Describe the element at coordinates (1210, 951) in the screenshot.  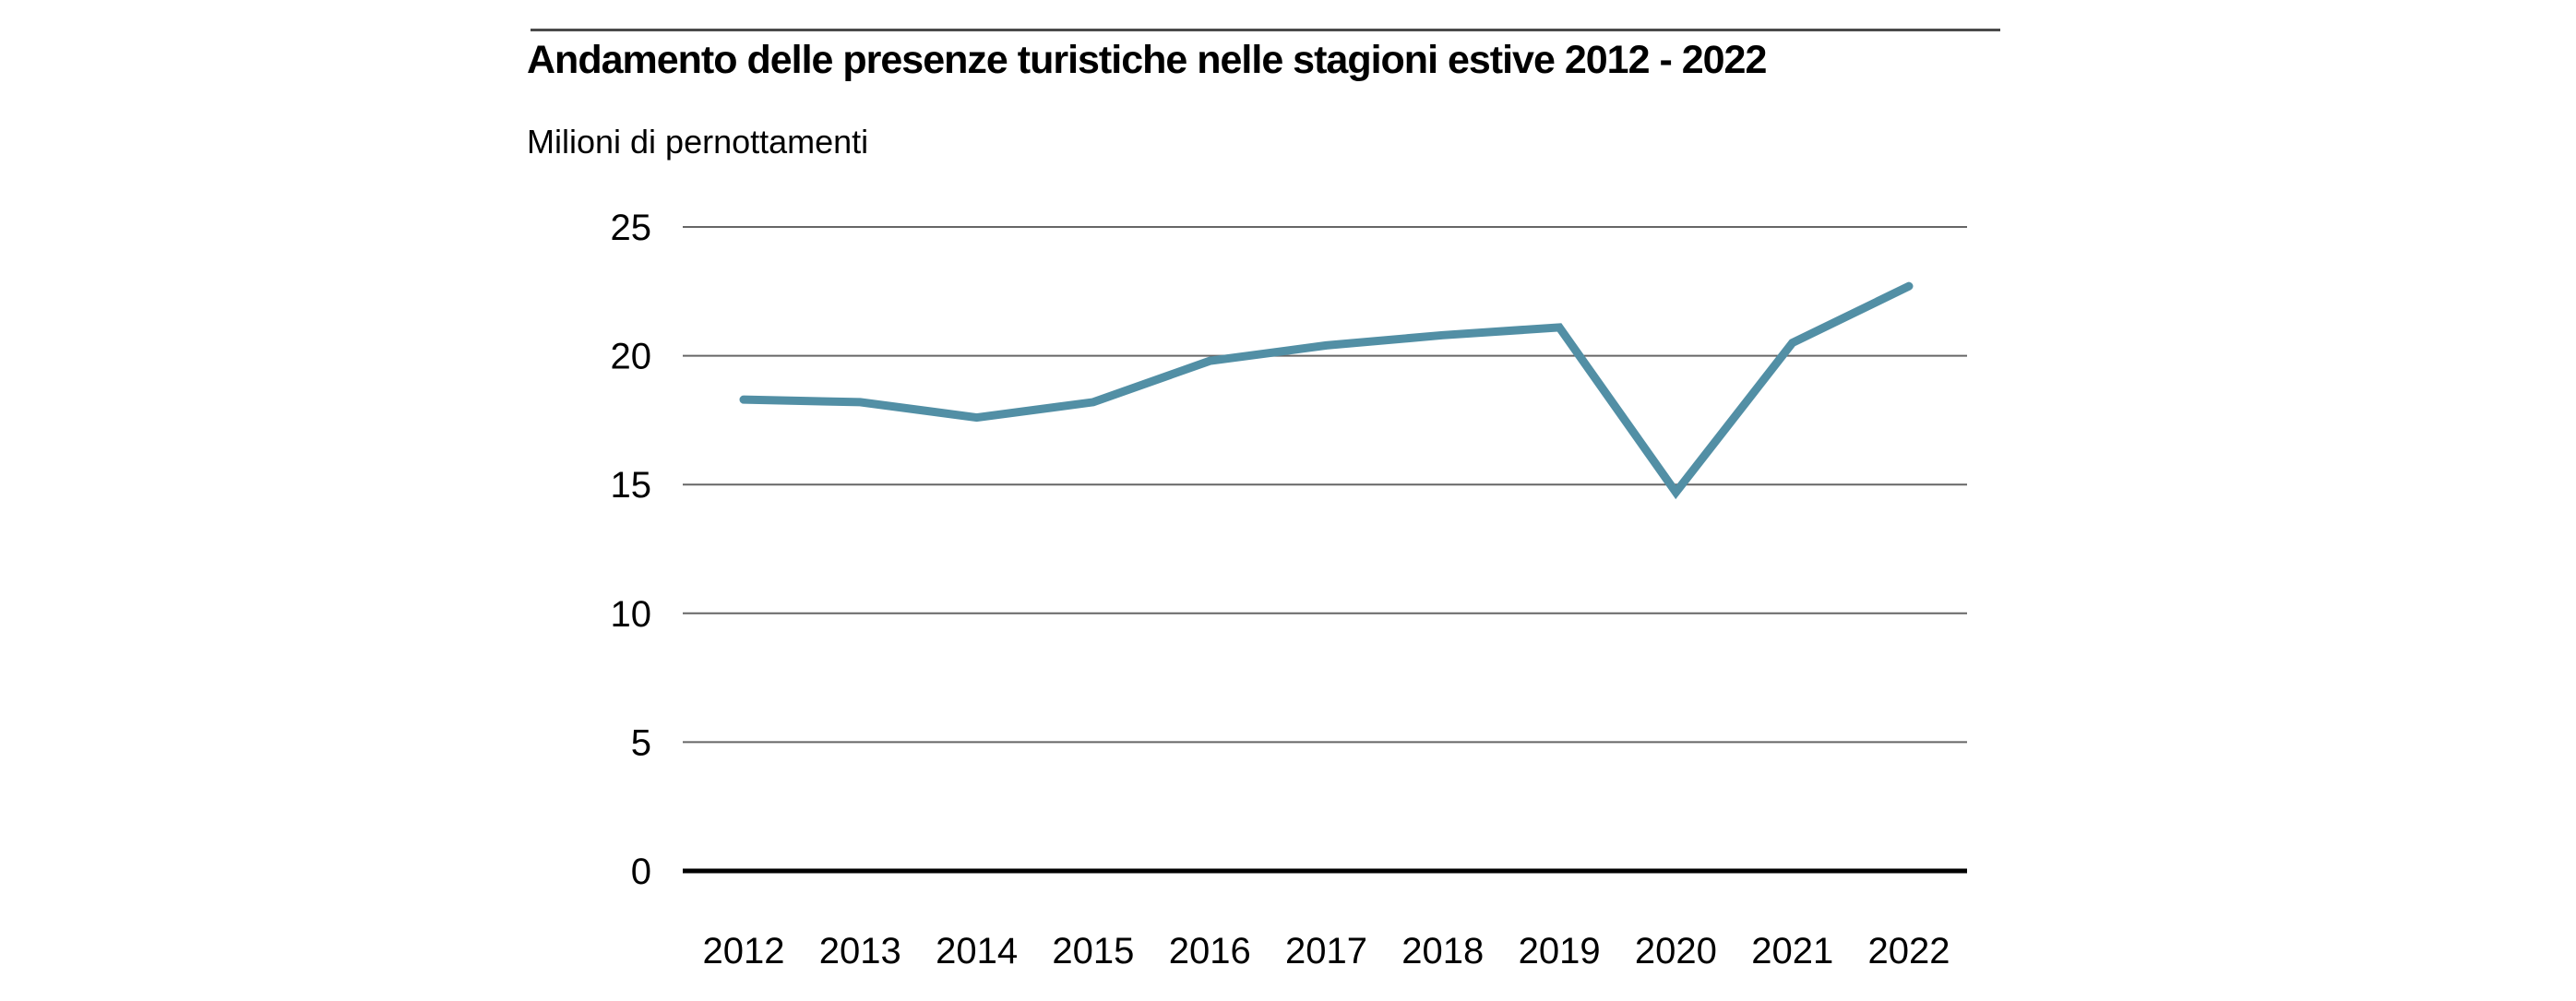
I see `x-tick-label: 2016` at that location.